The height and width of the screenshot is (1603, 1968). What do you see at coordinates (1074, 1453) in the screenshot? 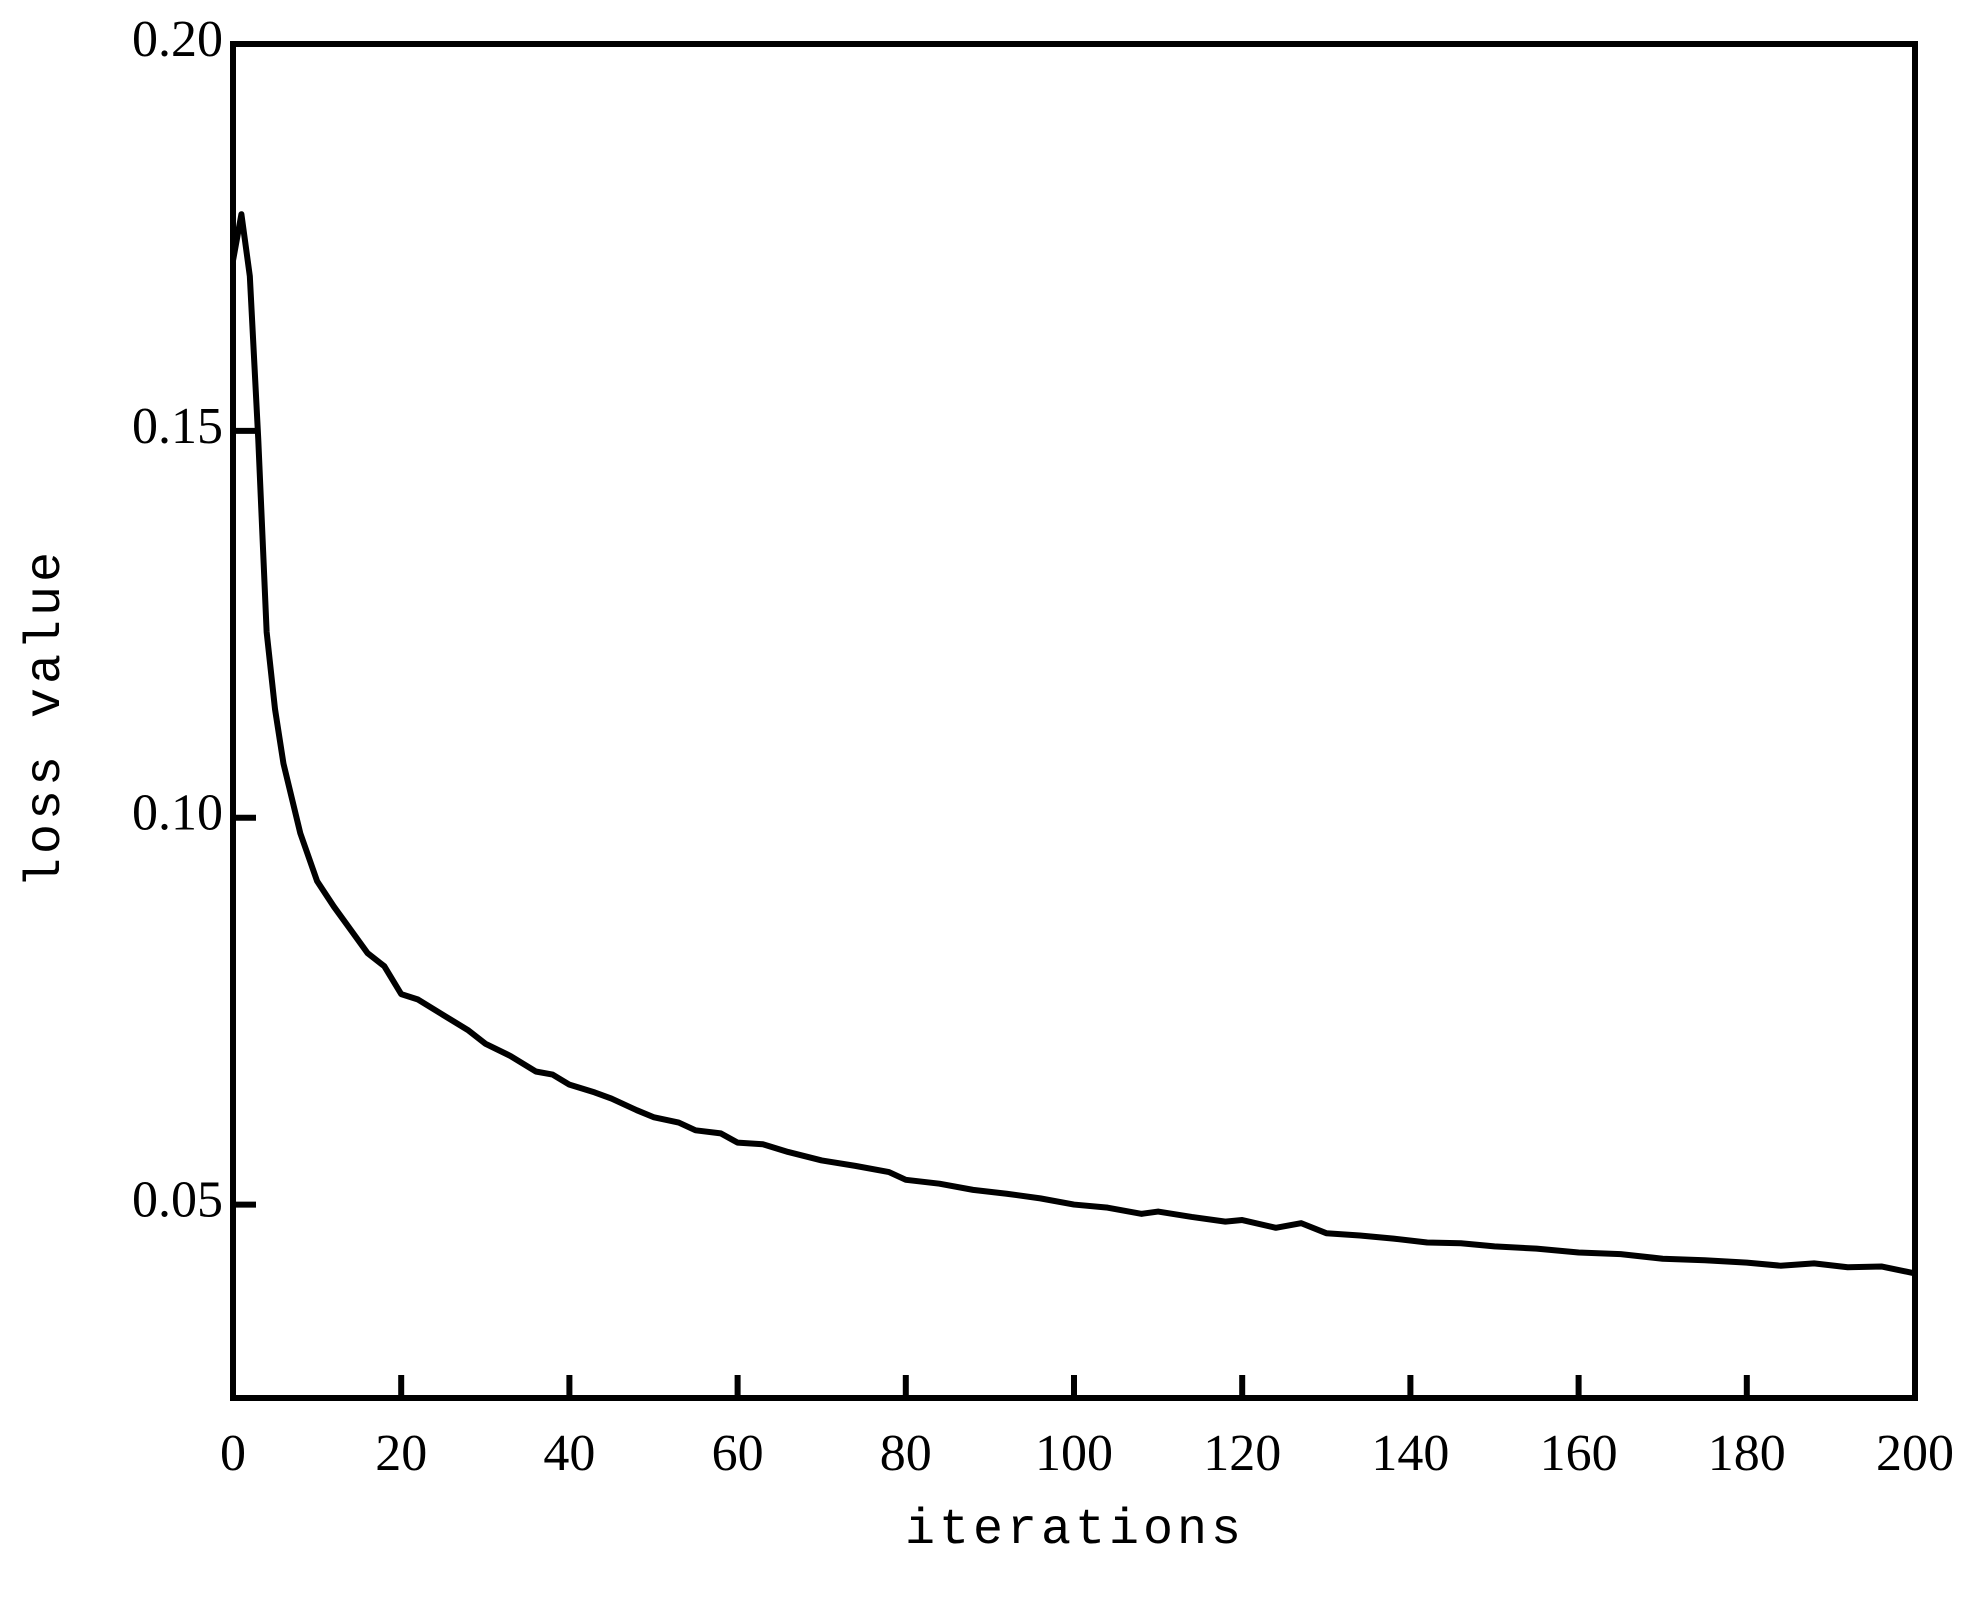
I see `x-tick-label: 100` at bounding box center [1074, 1453].